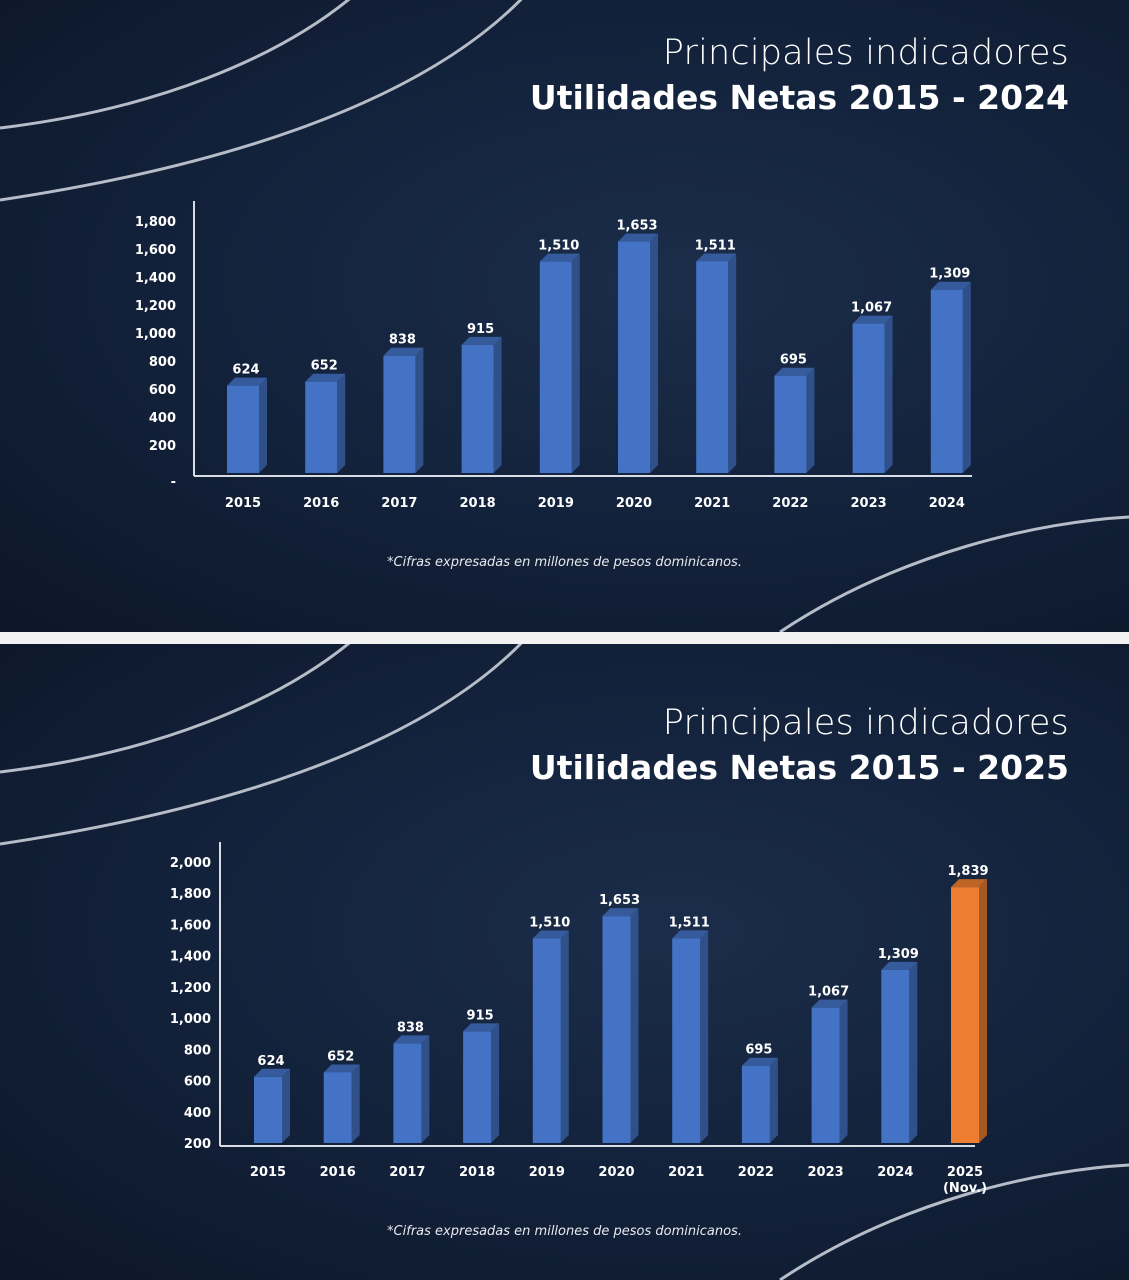 The width and height of the screenshot is (1129, 1280). Describe the element at coordinates (197, 1050) in the screenshot. I see `y-tick-label: 800` at that location.